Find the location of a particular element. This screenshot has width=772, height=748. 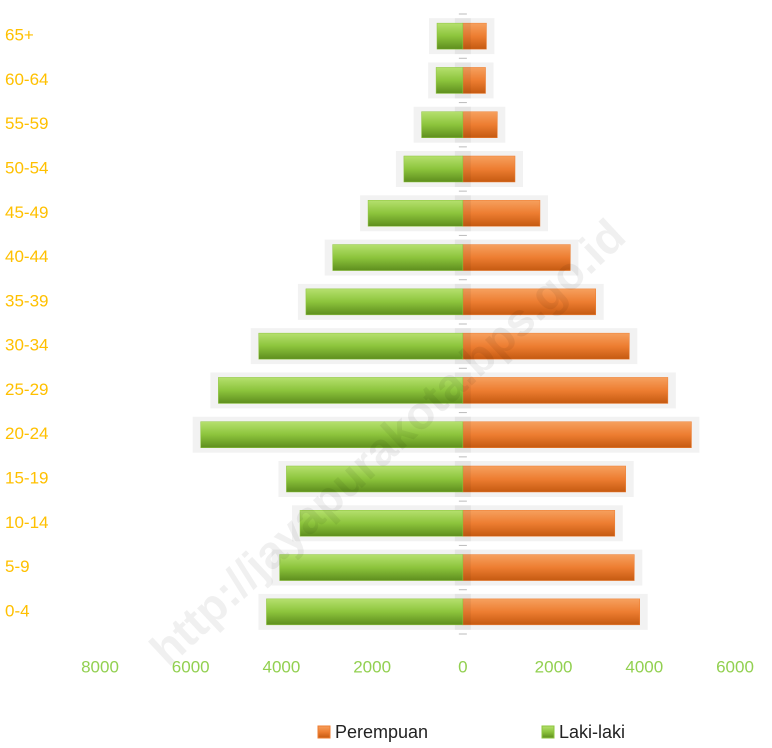

category-label: 30-34 is located at coordinates (26, 345).